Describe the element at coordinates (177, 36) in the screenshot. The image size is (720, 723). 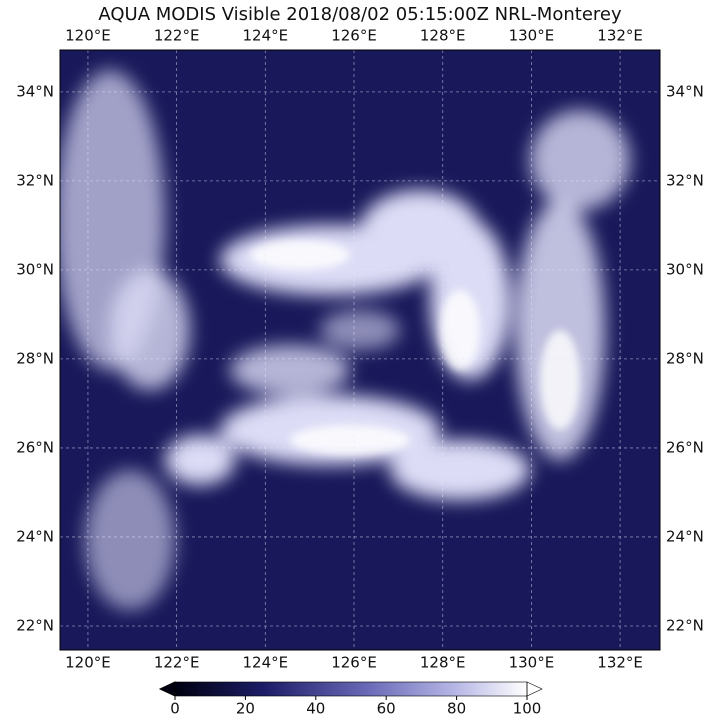
I see `lon-label-top: 122°E` at that location.